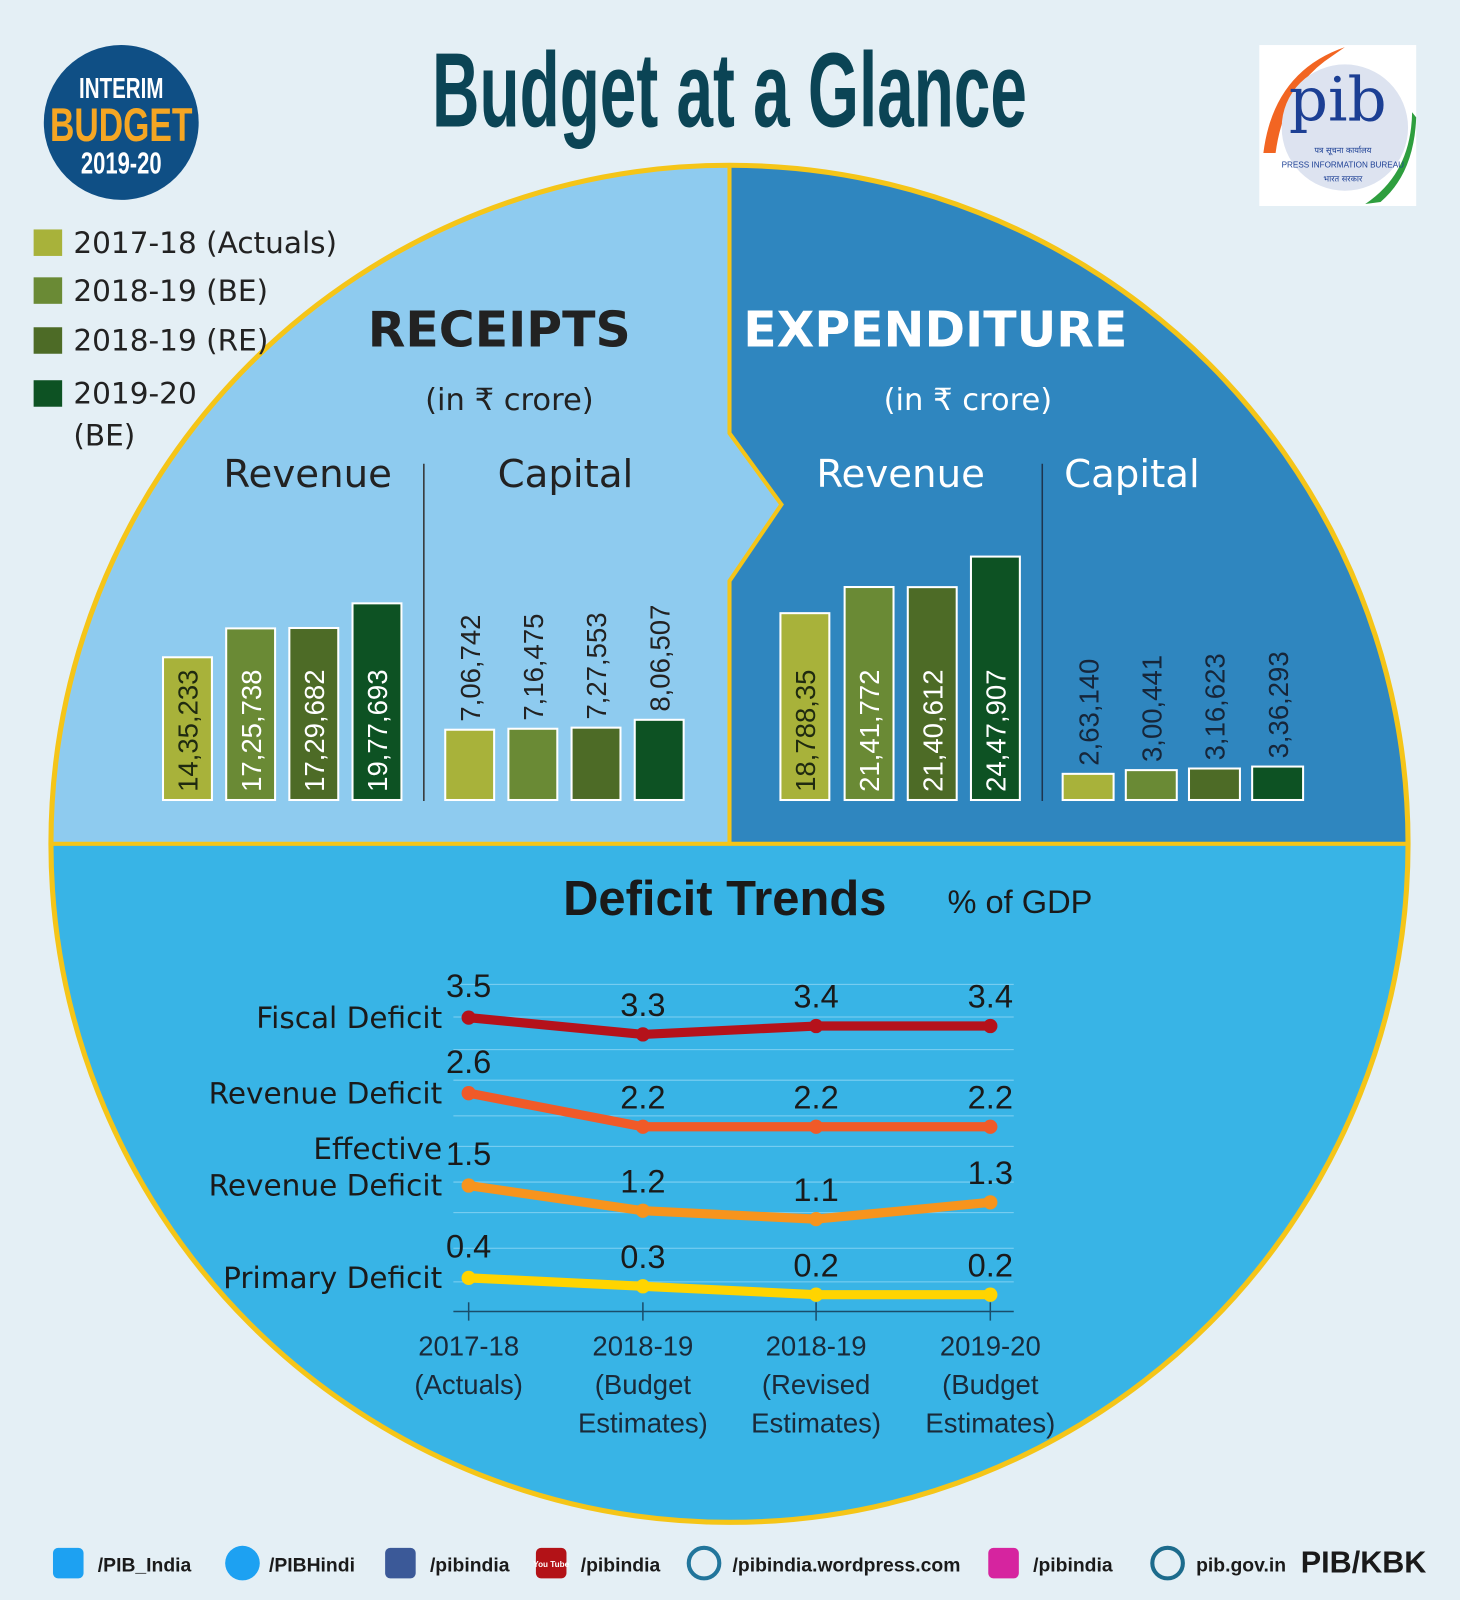 Image resolution: width=1460 pixels, height=1600 pixels. I want to click on bar-value-label: 19,77,693, so click(377, 731).